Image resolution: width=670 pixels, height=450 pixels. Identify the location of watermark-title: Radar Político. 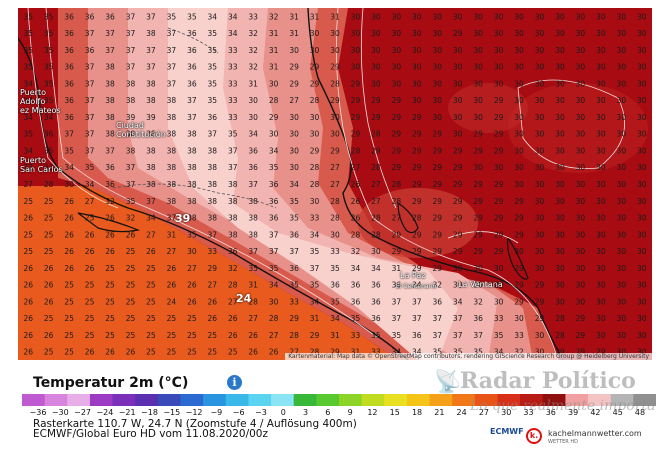
(548, 381).